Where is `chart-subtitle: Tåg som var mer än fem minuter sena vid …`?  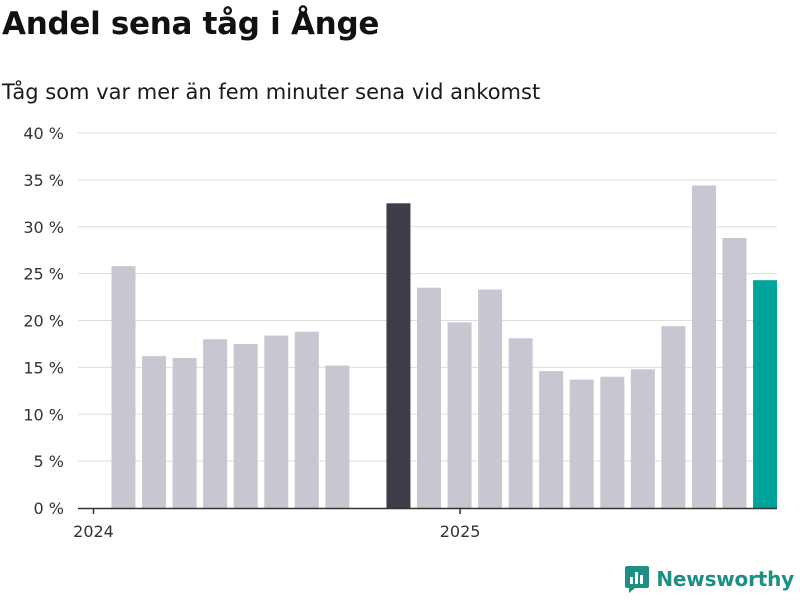 chart-subtitle: Tåg som var mer än fem minuter sena vid … is located at coordinates (271, 92).